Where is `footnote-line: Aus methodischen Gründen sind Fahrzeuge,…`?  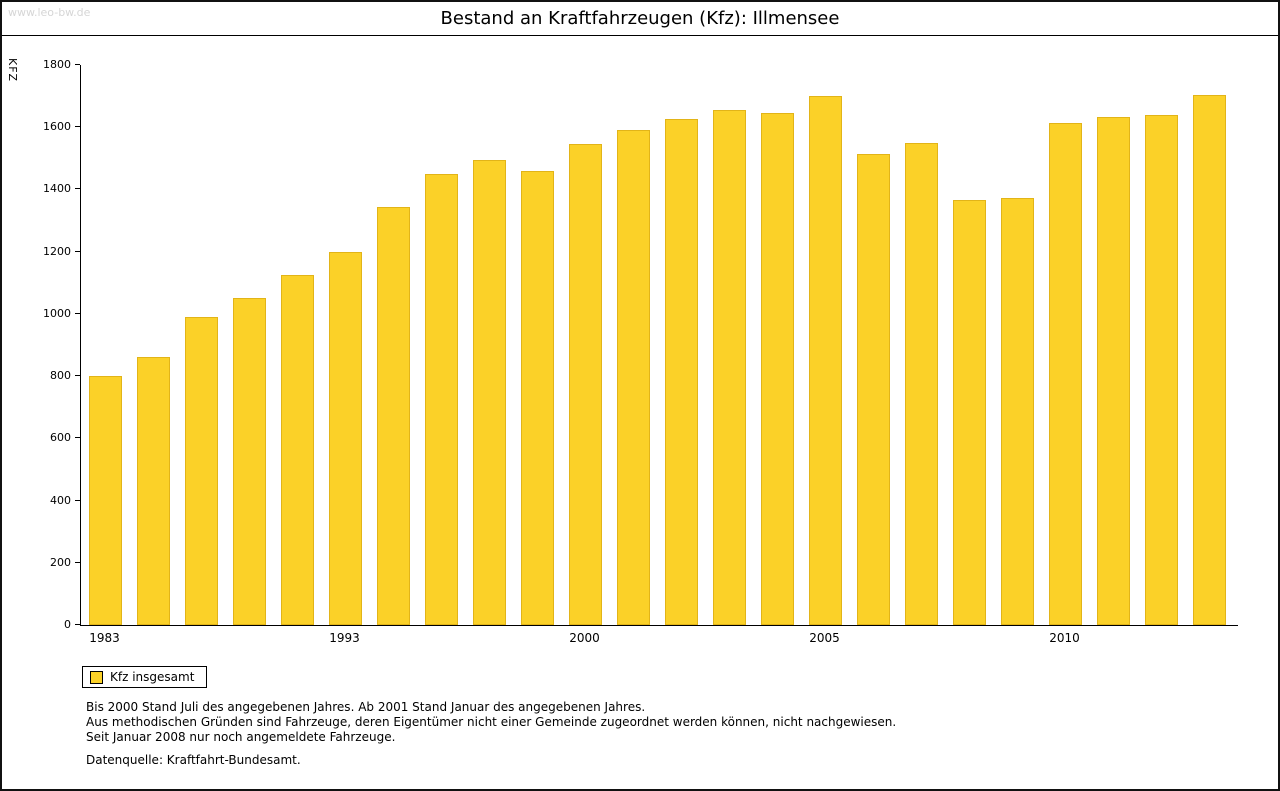 footnote-line: Aus methodischen Gründen sind Fahrzeuge,… is located at coordinates (491, 722).